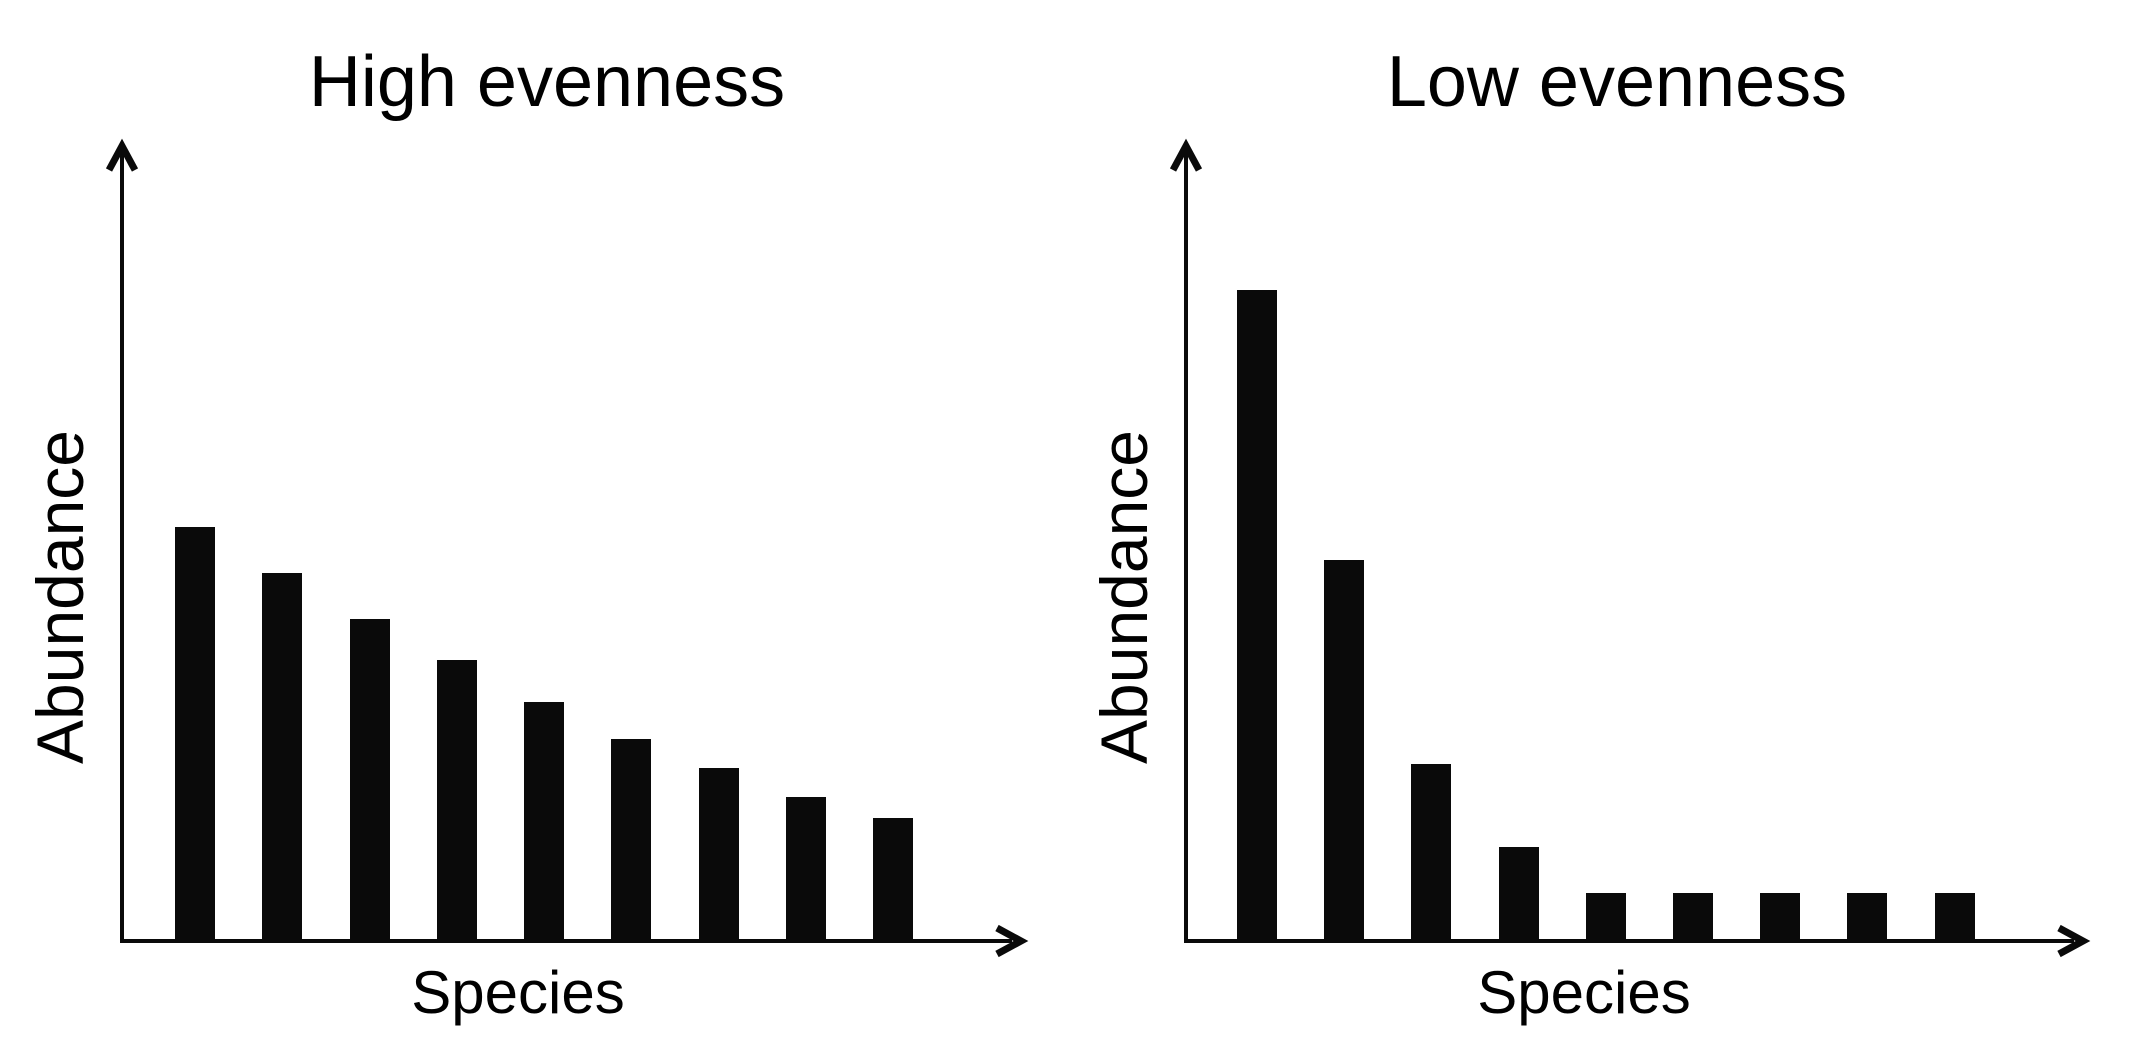 The height and width of the screenshot is (1058, 2131). What do you see at coordinates (1584, 992) in the screenshot?
I see `right-x-axis-label: Species` at bounding box center [1584, 992].